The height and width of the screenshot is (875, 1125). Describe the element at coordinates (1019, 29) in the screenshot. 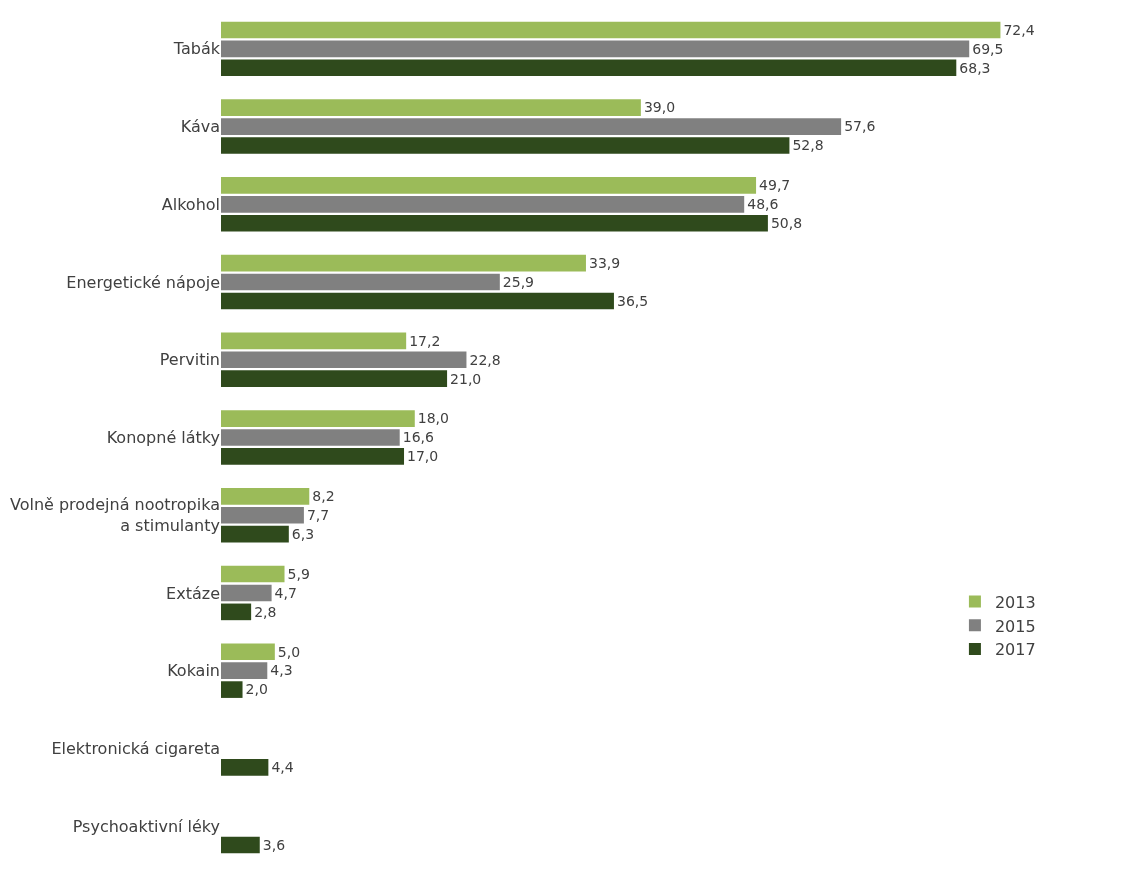

I see `data-label: 72,4` at that location.